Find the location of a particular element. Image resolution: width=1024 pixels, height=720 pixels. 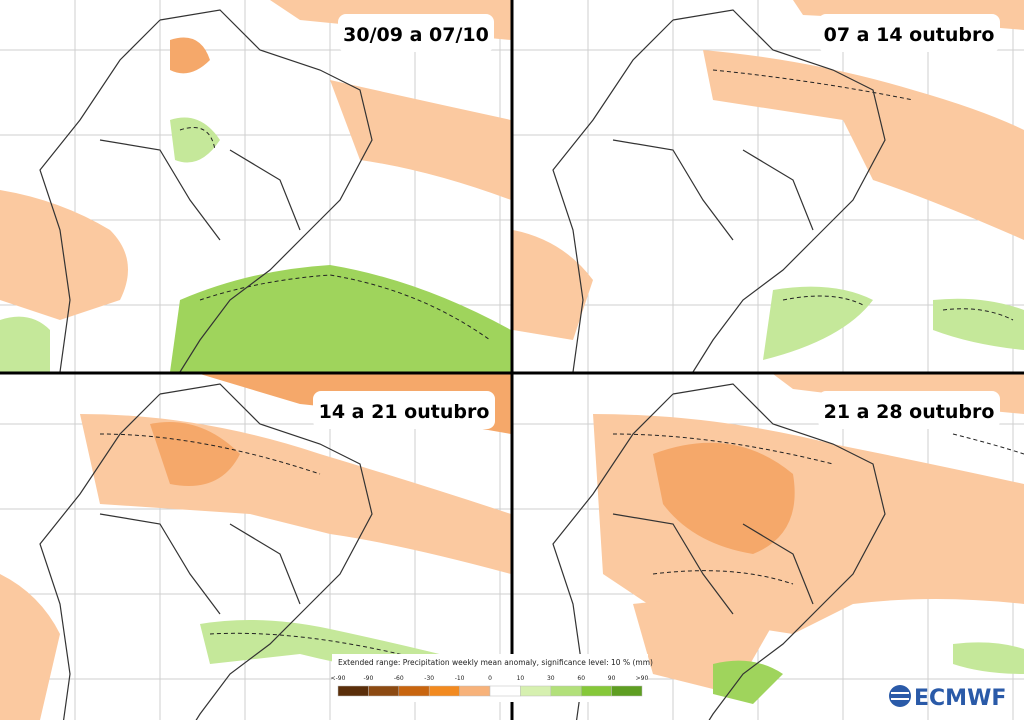

legend-tick-label: 0 is located at coordinates (490, 678).